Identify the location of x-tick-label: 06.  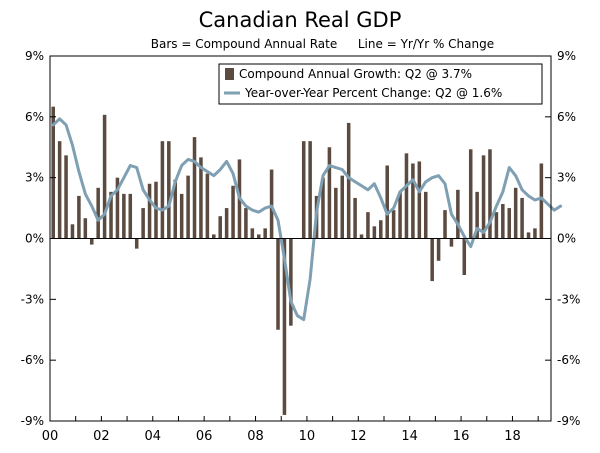
(204, 436).